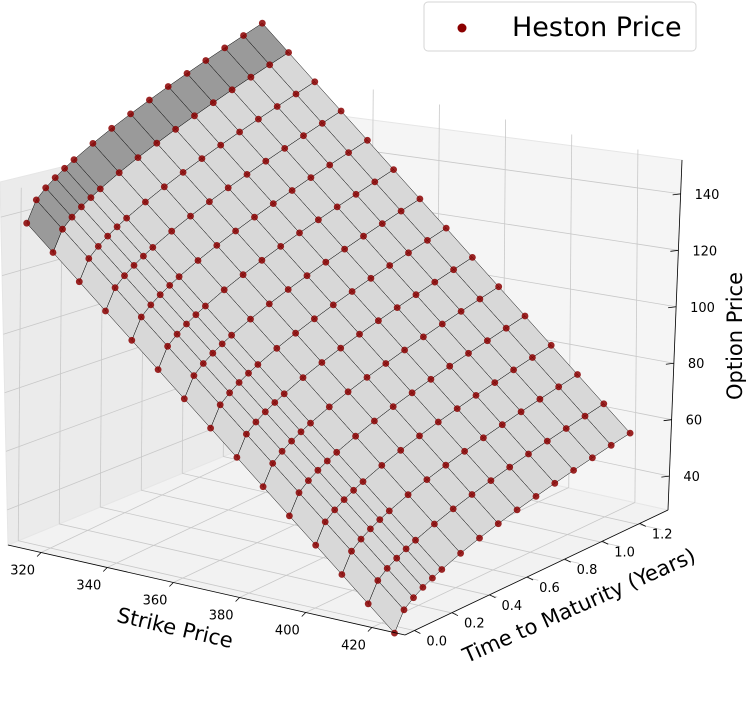 Image resolution: width=746 pixels, height=715 pixels. What do you see at coordinates (624, 552) in the screenshot?
I see `y-tick-label: 1.0` at bounding box center [624, 552].